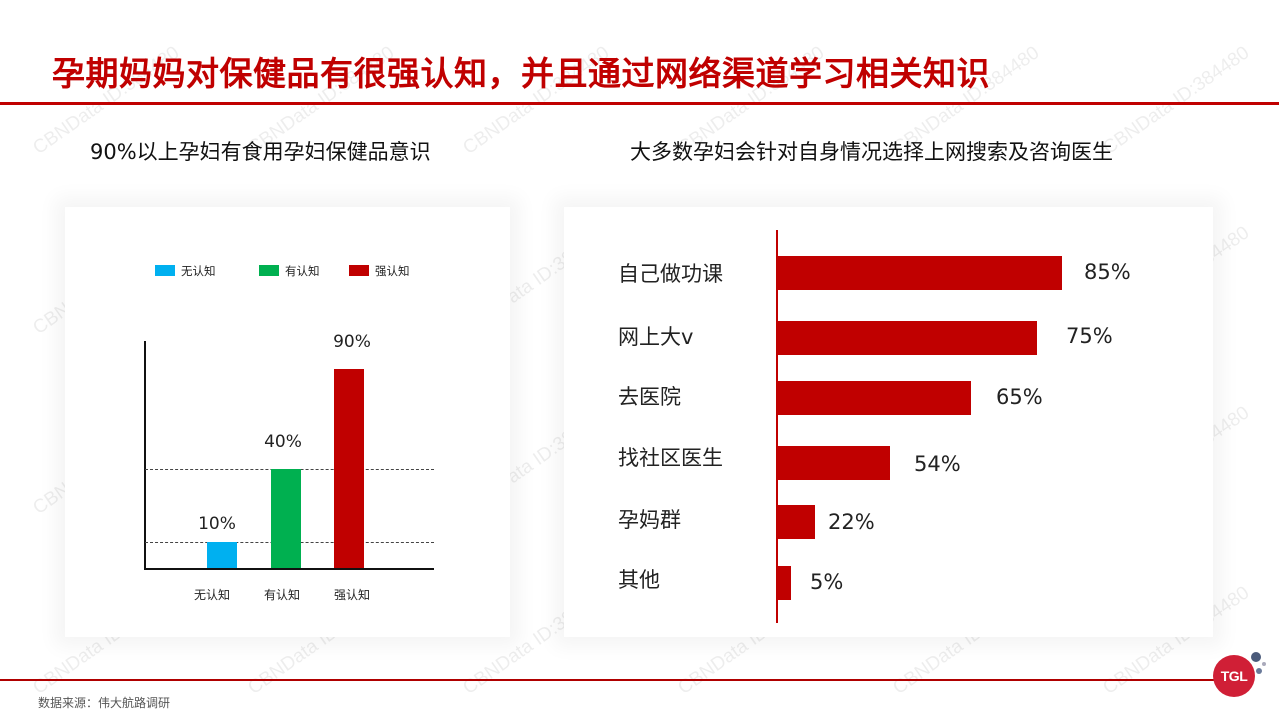 This screenshot has height=719, width=1279. Describe the element at coordinates (104, 703) in the screenshot. I see `data-source: 数据来源：伟大航路调研` at that location.